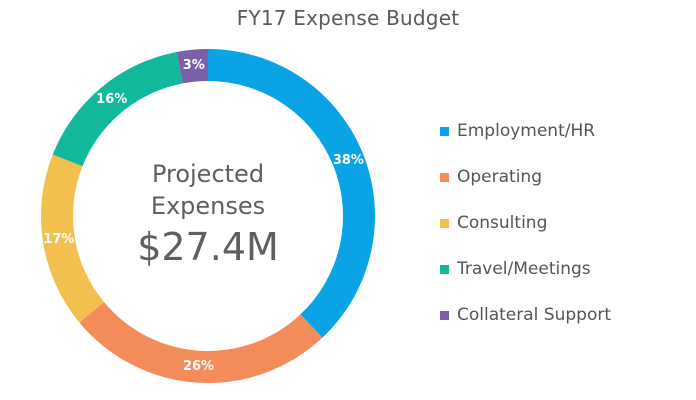  I want to click on slice-consulting, so click(72, 238).